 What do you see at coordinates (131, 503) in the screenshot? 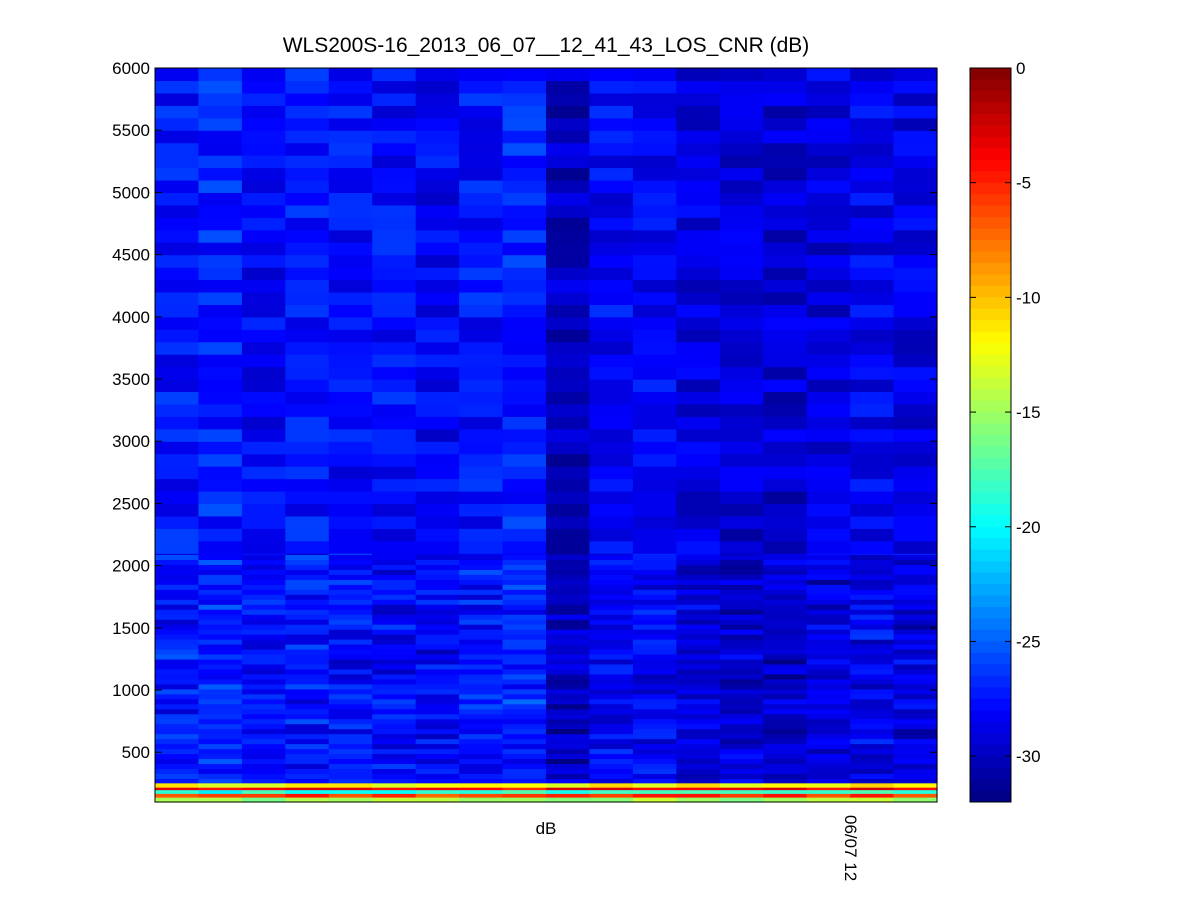
I see `y-tick-label: 2500` at bounding box center [131, 503].